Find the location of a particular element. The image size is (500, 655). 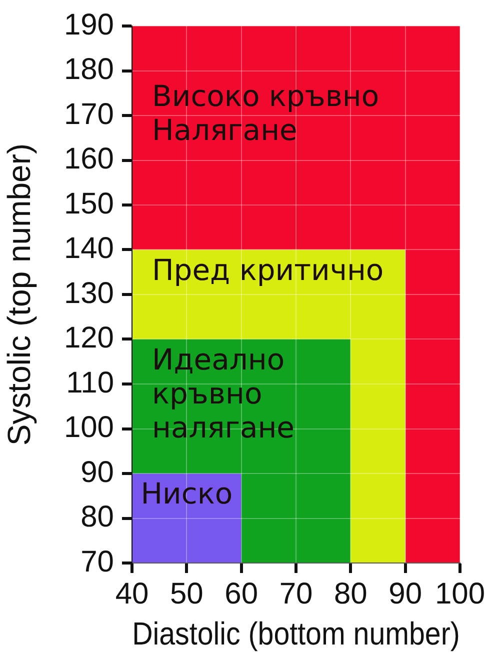

series-label: Пред критично is located at coordinates (268, 269).